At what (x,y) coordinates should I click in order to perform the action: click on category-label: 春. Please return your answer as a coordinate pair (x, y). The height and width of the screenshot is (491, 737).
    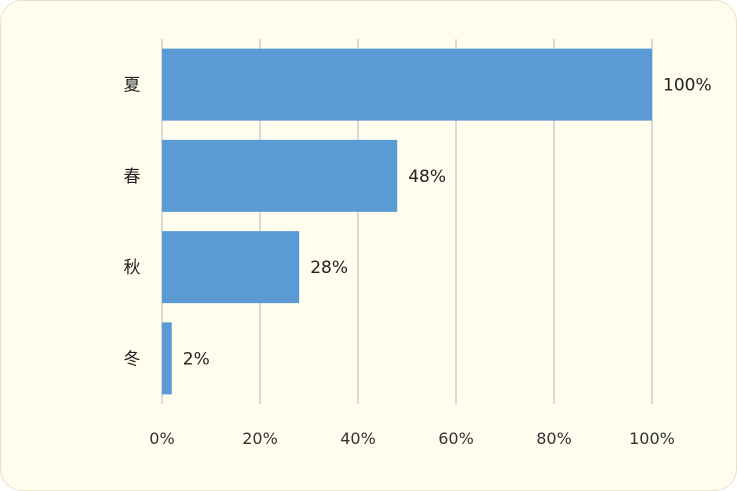
    Looking at the image, I should click on (132, 177).